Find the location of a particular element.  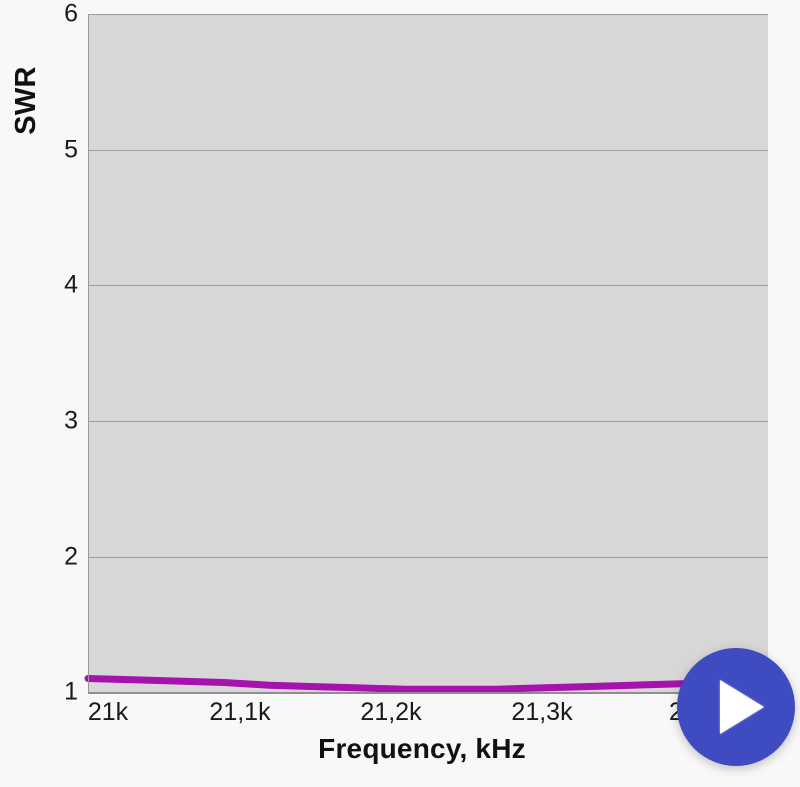

y-tick-label-6: 6 is located at coordinates (71, 14).